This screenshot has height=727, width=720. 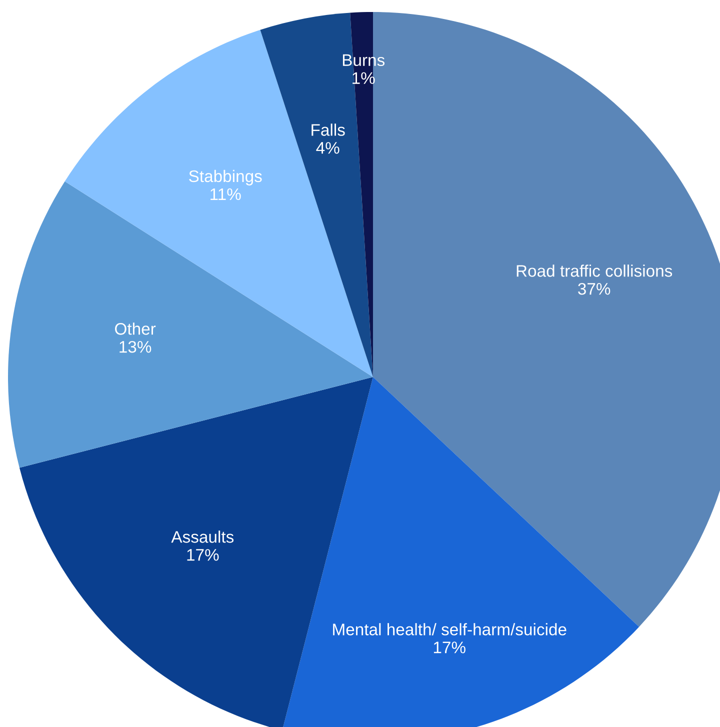 I want to click on slice-label: Other, so click(x=135, y=328).